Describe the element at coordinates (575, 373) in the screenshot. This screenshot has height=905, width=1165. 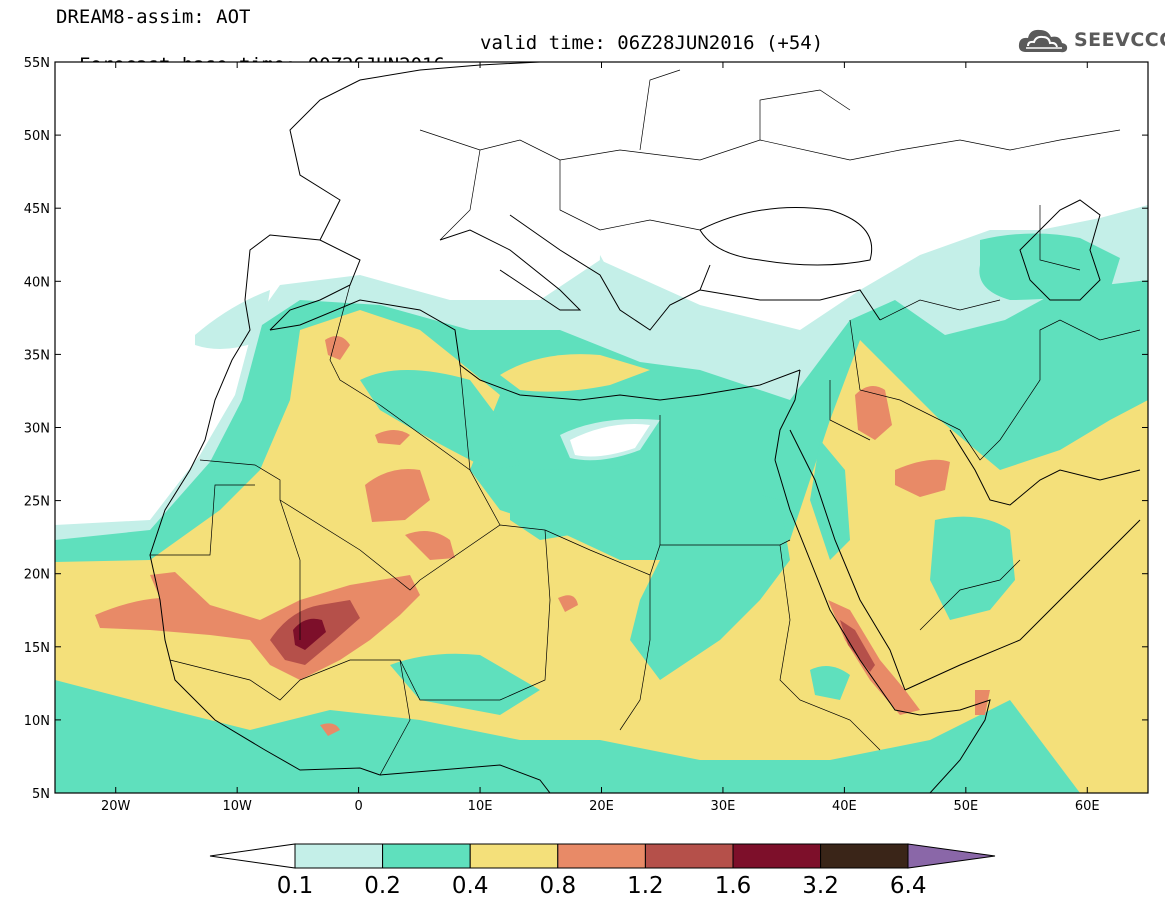
I see `aot-band-0.4` at that location.